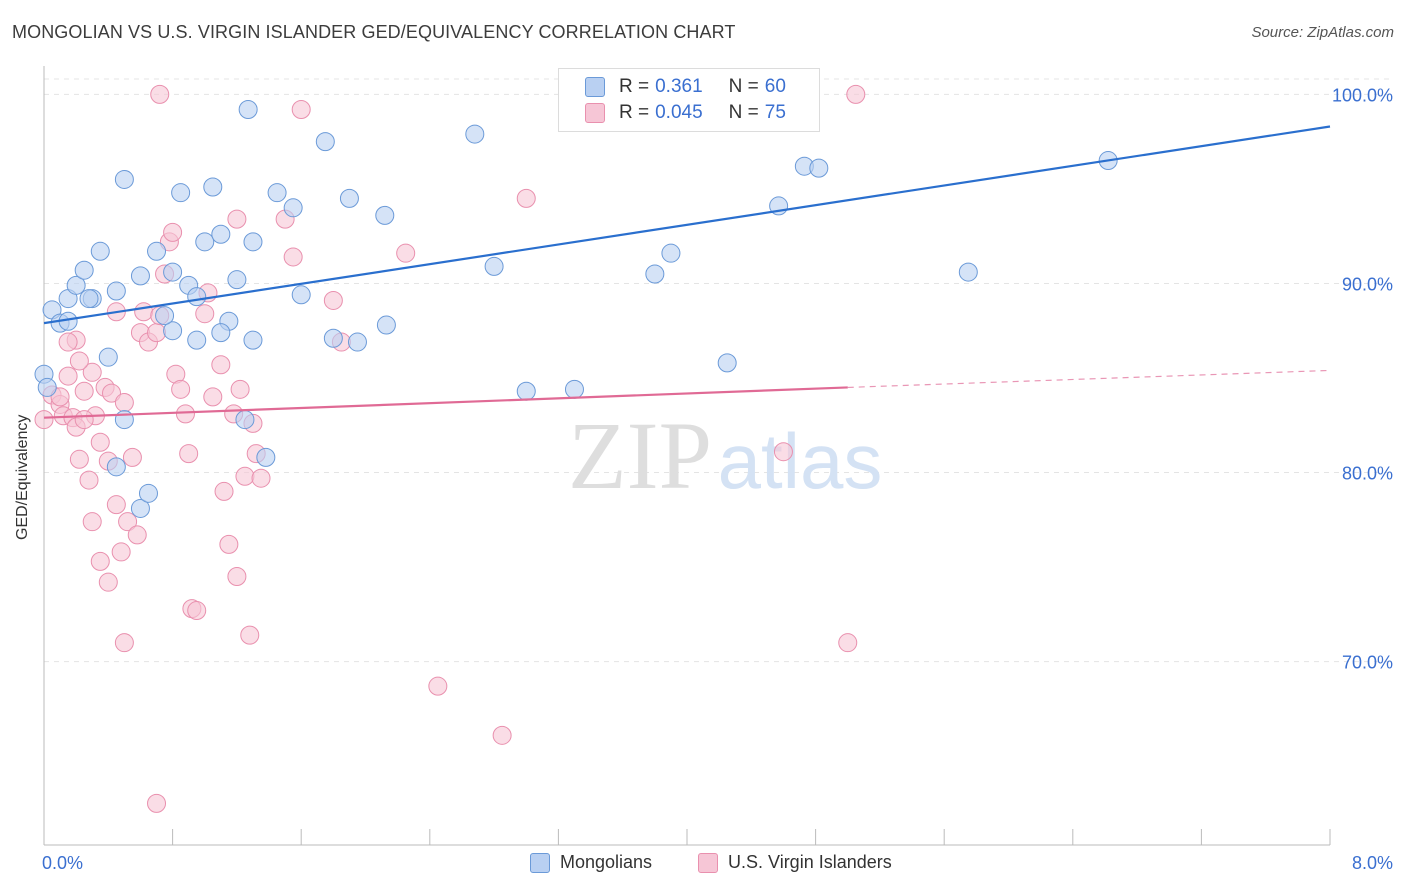  I want to click on watermark: ZIP atlas, so click(725, 455).